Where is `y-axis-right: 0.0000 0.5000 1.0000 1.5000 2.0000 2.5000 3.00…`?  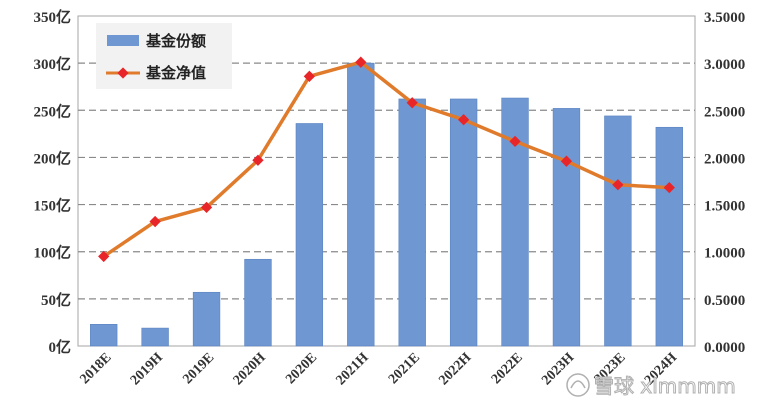 y-axis-right: 0.0000 0.5000 1.0000 1.5000 2.0000 2.5000 3.00… is located at coordinates (724, 183).